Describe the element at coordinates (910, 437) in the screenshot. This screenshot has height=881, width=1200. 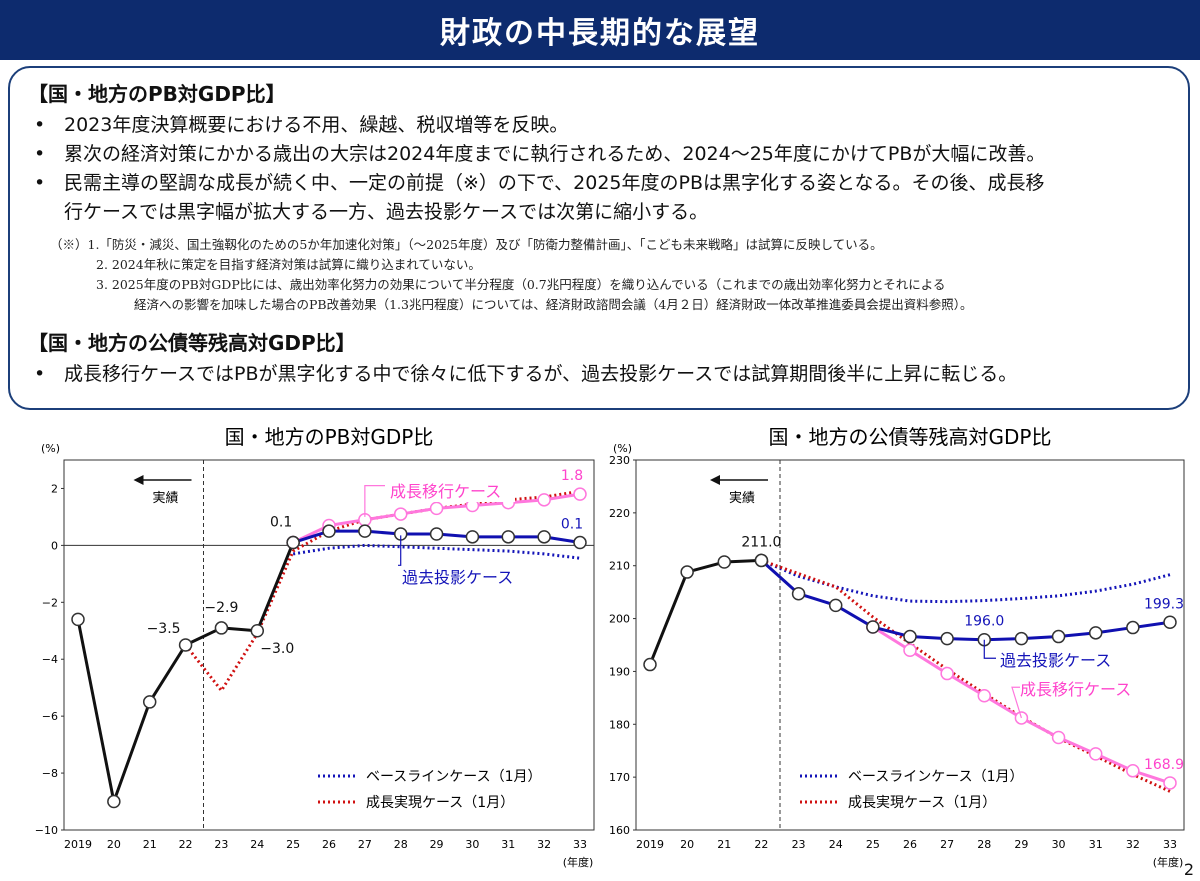
I see `chart-title: 国・地方の公債等残高対GDP比` at that location.